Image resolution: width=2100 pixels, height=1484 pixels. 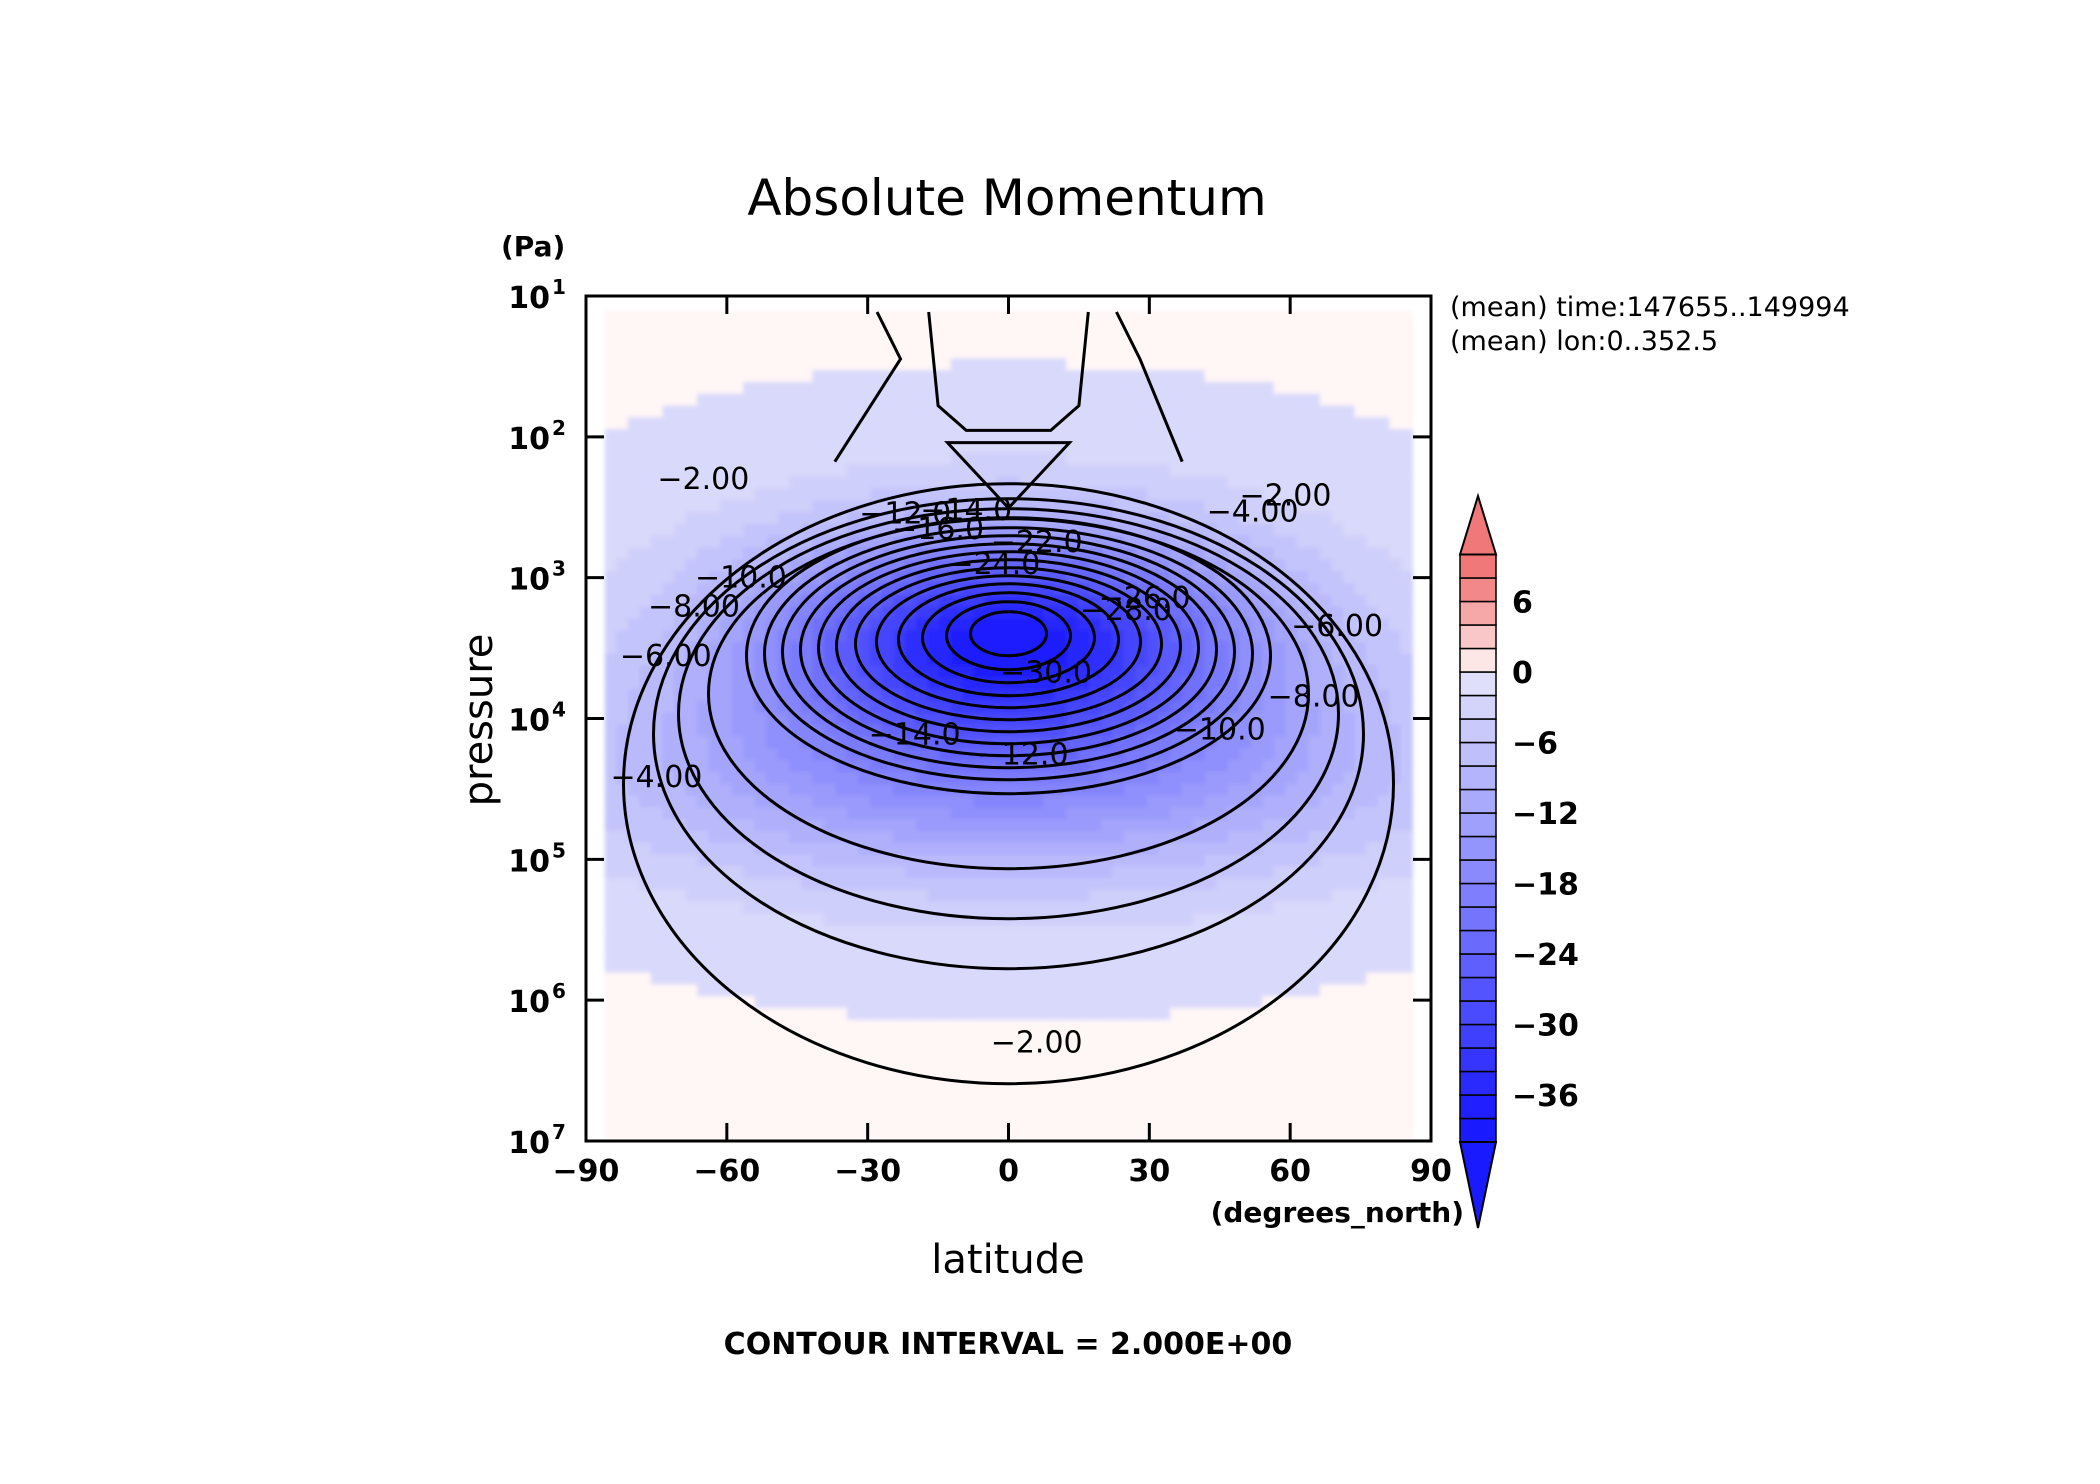 I want to click on x-units-label: (degrees_north), so click(x=1337, y=1212).